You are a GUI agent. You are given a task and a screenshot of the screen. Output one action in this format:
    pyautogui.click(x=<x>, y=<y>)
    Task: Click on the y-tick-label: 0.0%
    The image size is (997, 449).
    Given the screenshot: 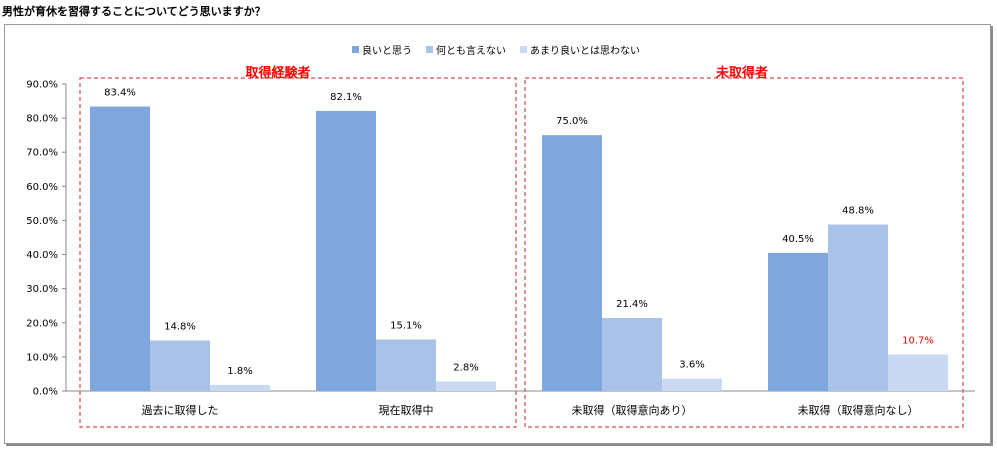 What is the action you would take?
    pyautogui.click(x=45, y=392)
    